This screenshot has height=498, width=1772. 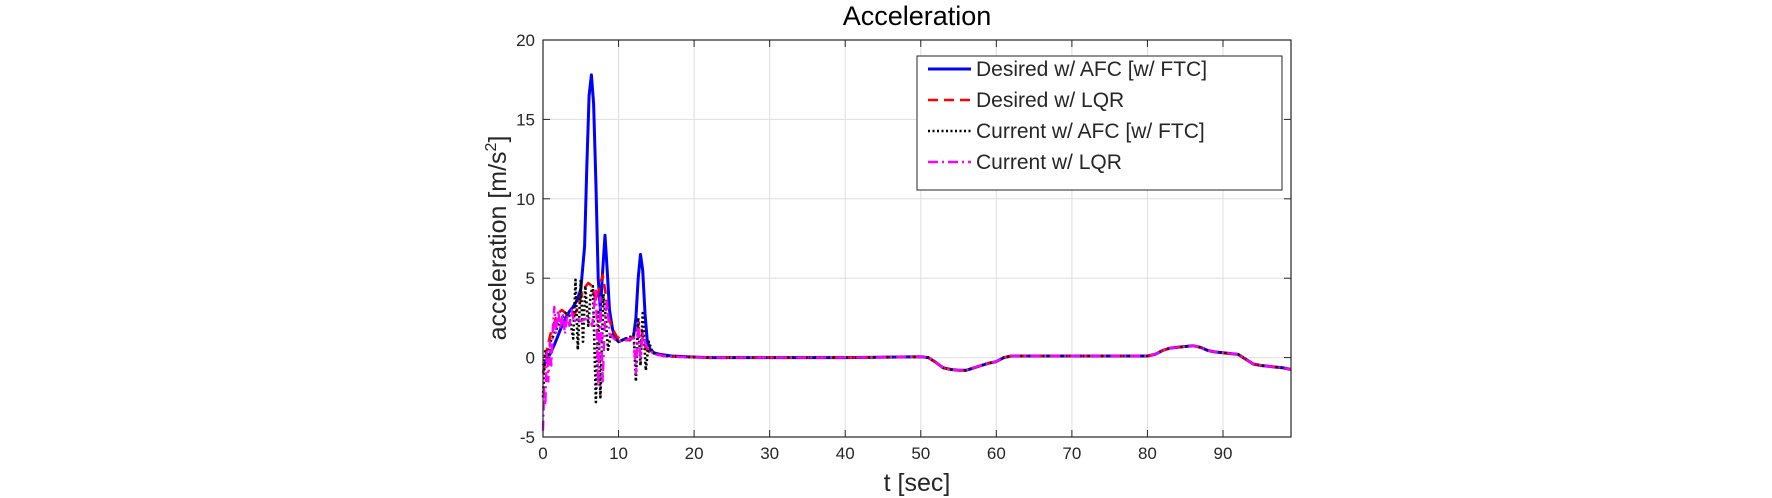 I want to click on x-tick-label: 40, so click(x=845, y=453).